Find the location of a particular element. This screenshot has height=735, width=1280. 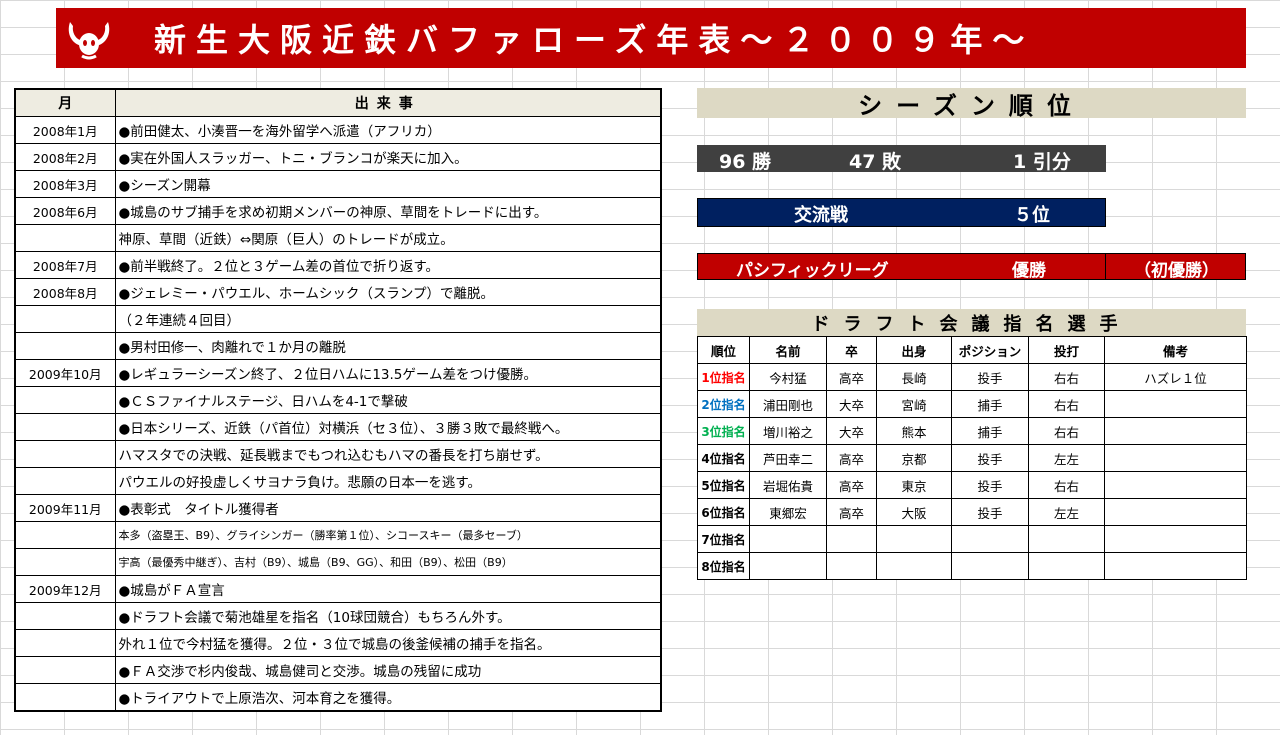

draft-bats-cell: 左左 is located at coordinates (1066, 512).